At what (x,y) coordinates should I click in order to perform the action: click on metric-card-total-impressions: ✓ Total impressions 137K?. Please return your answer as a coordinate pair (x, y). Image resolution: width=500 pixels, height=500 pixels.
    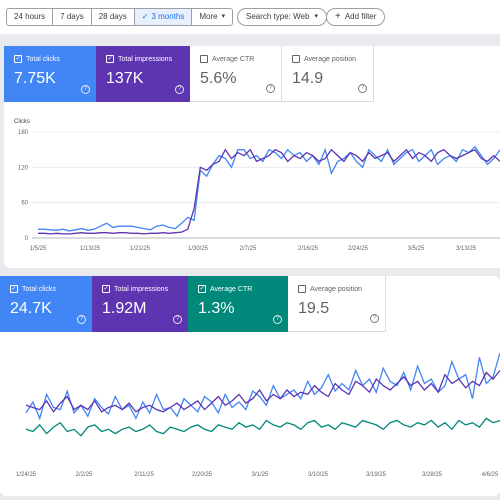
    Looking at the image, I should click on (143, 74).